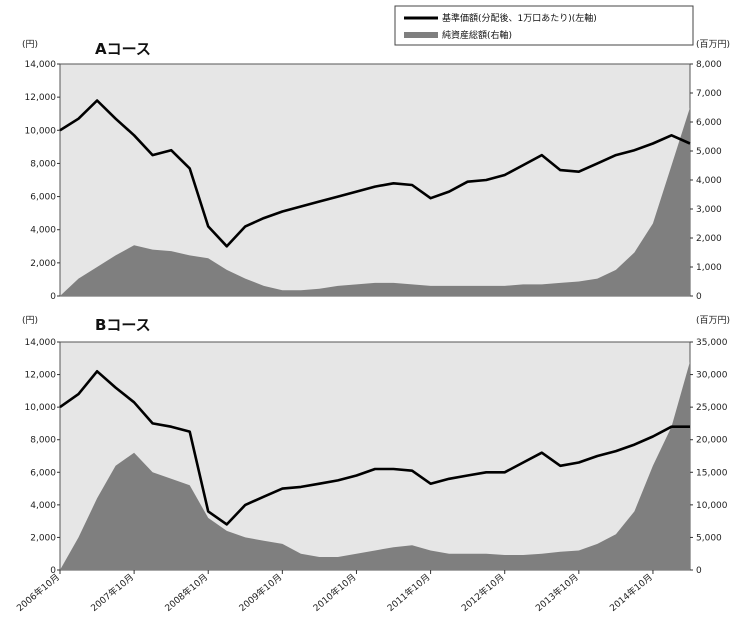 The height and width of the screenshot is (634, 746). Describe the element at coordinates (41, 131) in the screenshot. I see `panel-a-left-tick: 10,000` at that location.